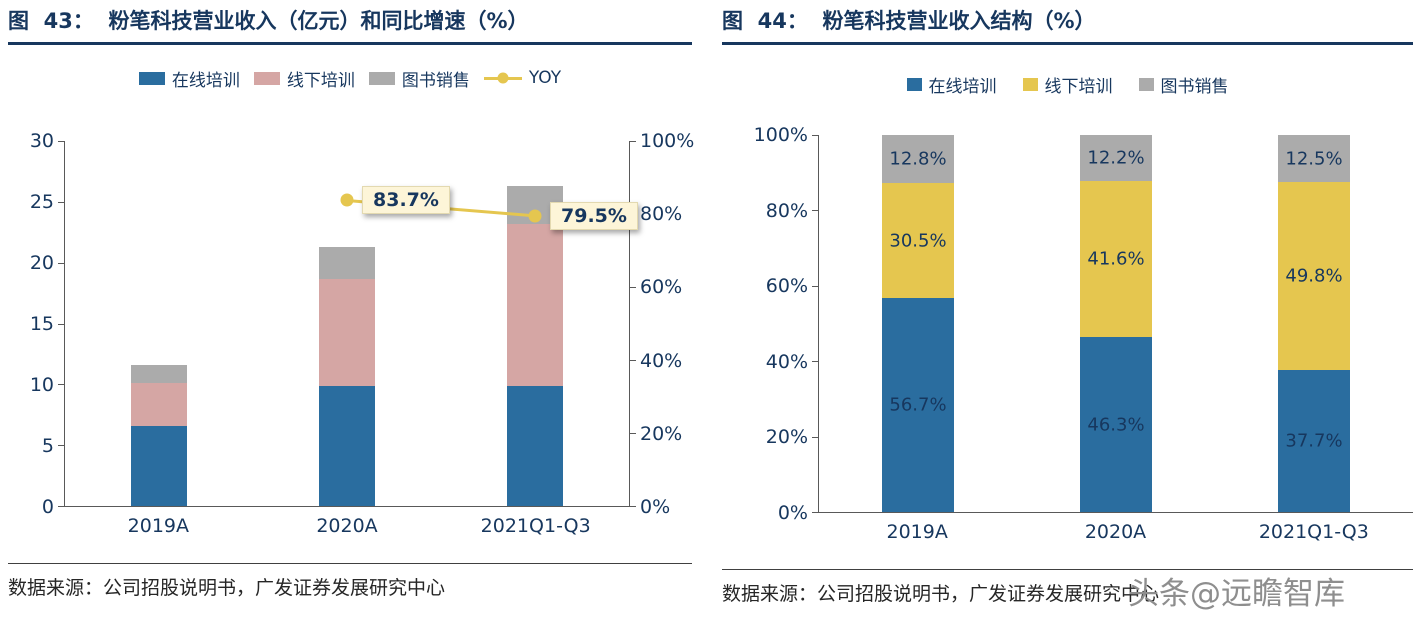 This screenshot has width=1421, height=623. Describe the element at coordinates (41, 202) in the screenshot. I see `y-axis-tick-label: 25` at that location.